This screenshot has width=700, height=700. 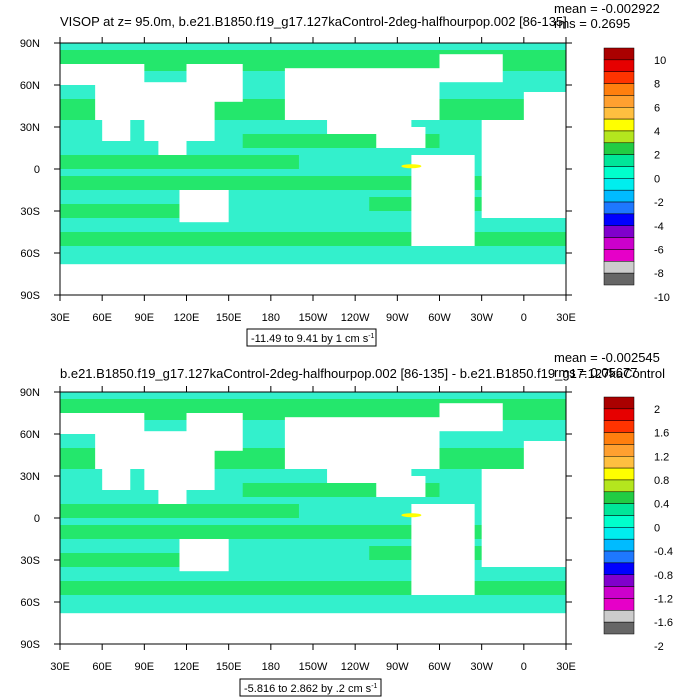 What do you see at coordinates (37, 170) in the screenshot?
I see `y-tick-label: 0` at bounding box center [37, 170].